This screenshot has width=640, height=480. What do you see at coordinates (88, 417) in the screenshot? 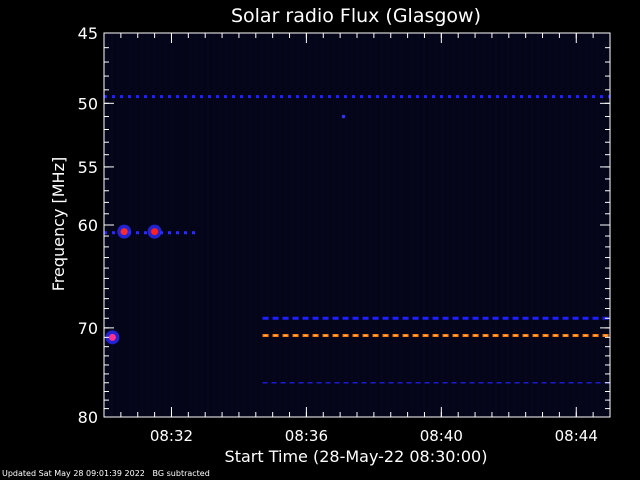
I see `y-tick-label: 80` at bounding box center [88, 417].